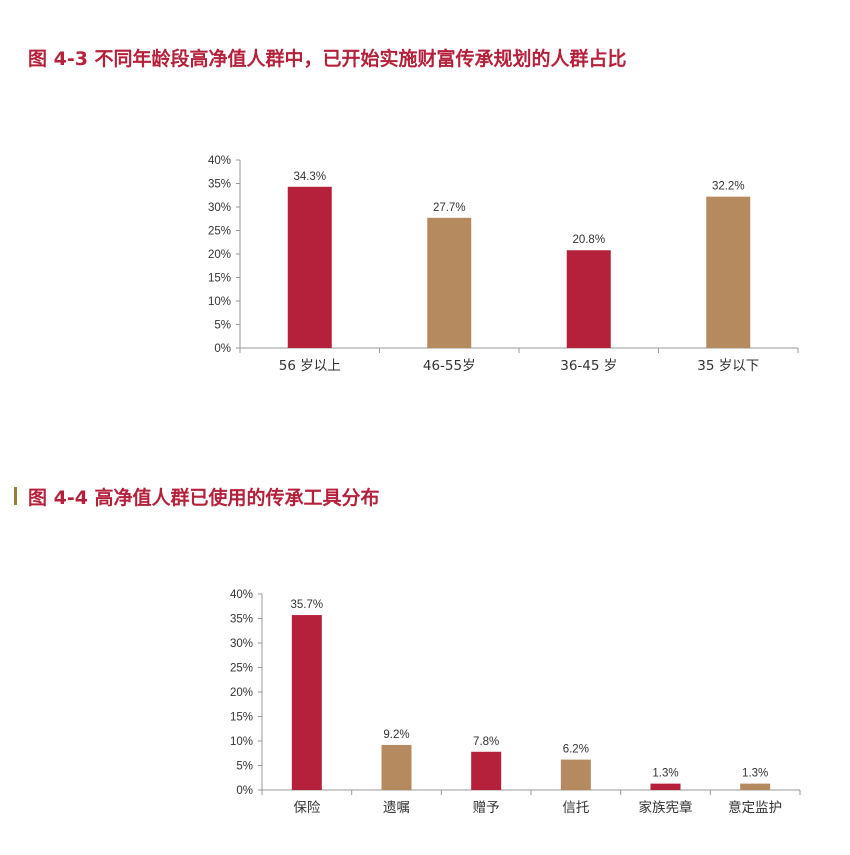  Describe the element at coordinates (588, 240) in the screenshot. I see `data-label: 20.8%` at that location.